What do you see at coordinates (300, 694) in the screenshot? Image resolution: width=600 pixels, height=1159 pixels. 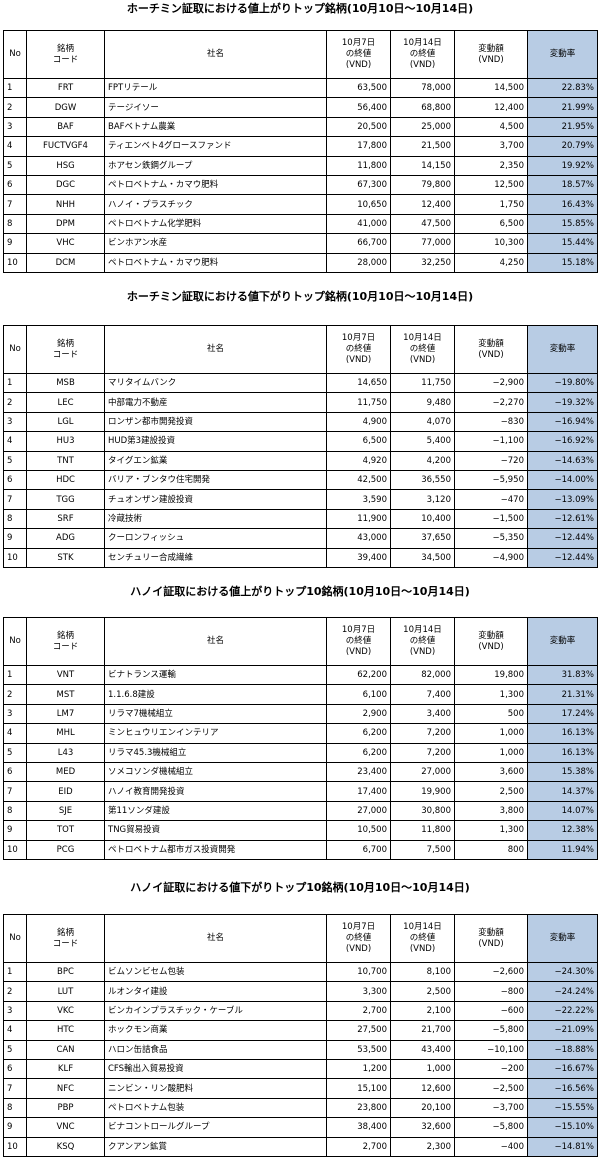 I see `table-row: 2 MST 1.1.6.8建設 6,100 7,400 1,300 21.31%` at bounding box center [300, 694].